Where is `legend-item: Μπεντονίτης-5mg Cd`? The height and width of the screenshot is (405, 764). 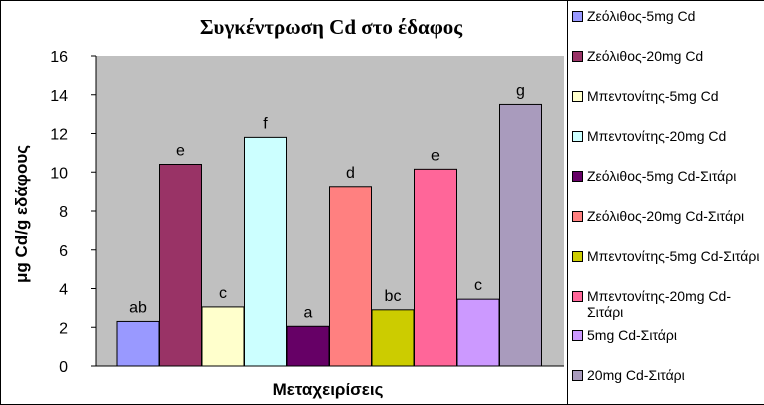 legend-item: Μπεντονίτης-5mg Cd is located at coordinates (666, 96).